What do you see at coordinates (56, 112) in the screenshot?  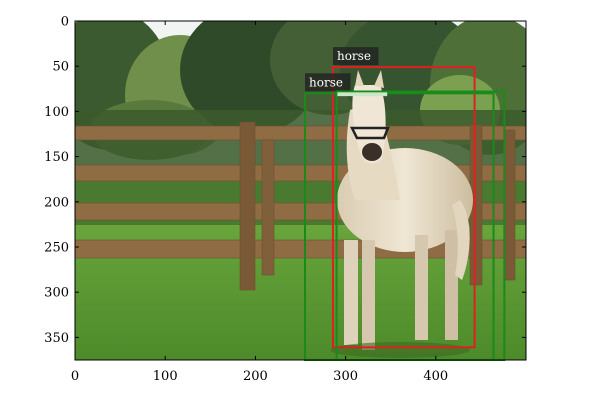 I see `y-tick-label: 100` at bounding box center [56, 112].